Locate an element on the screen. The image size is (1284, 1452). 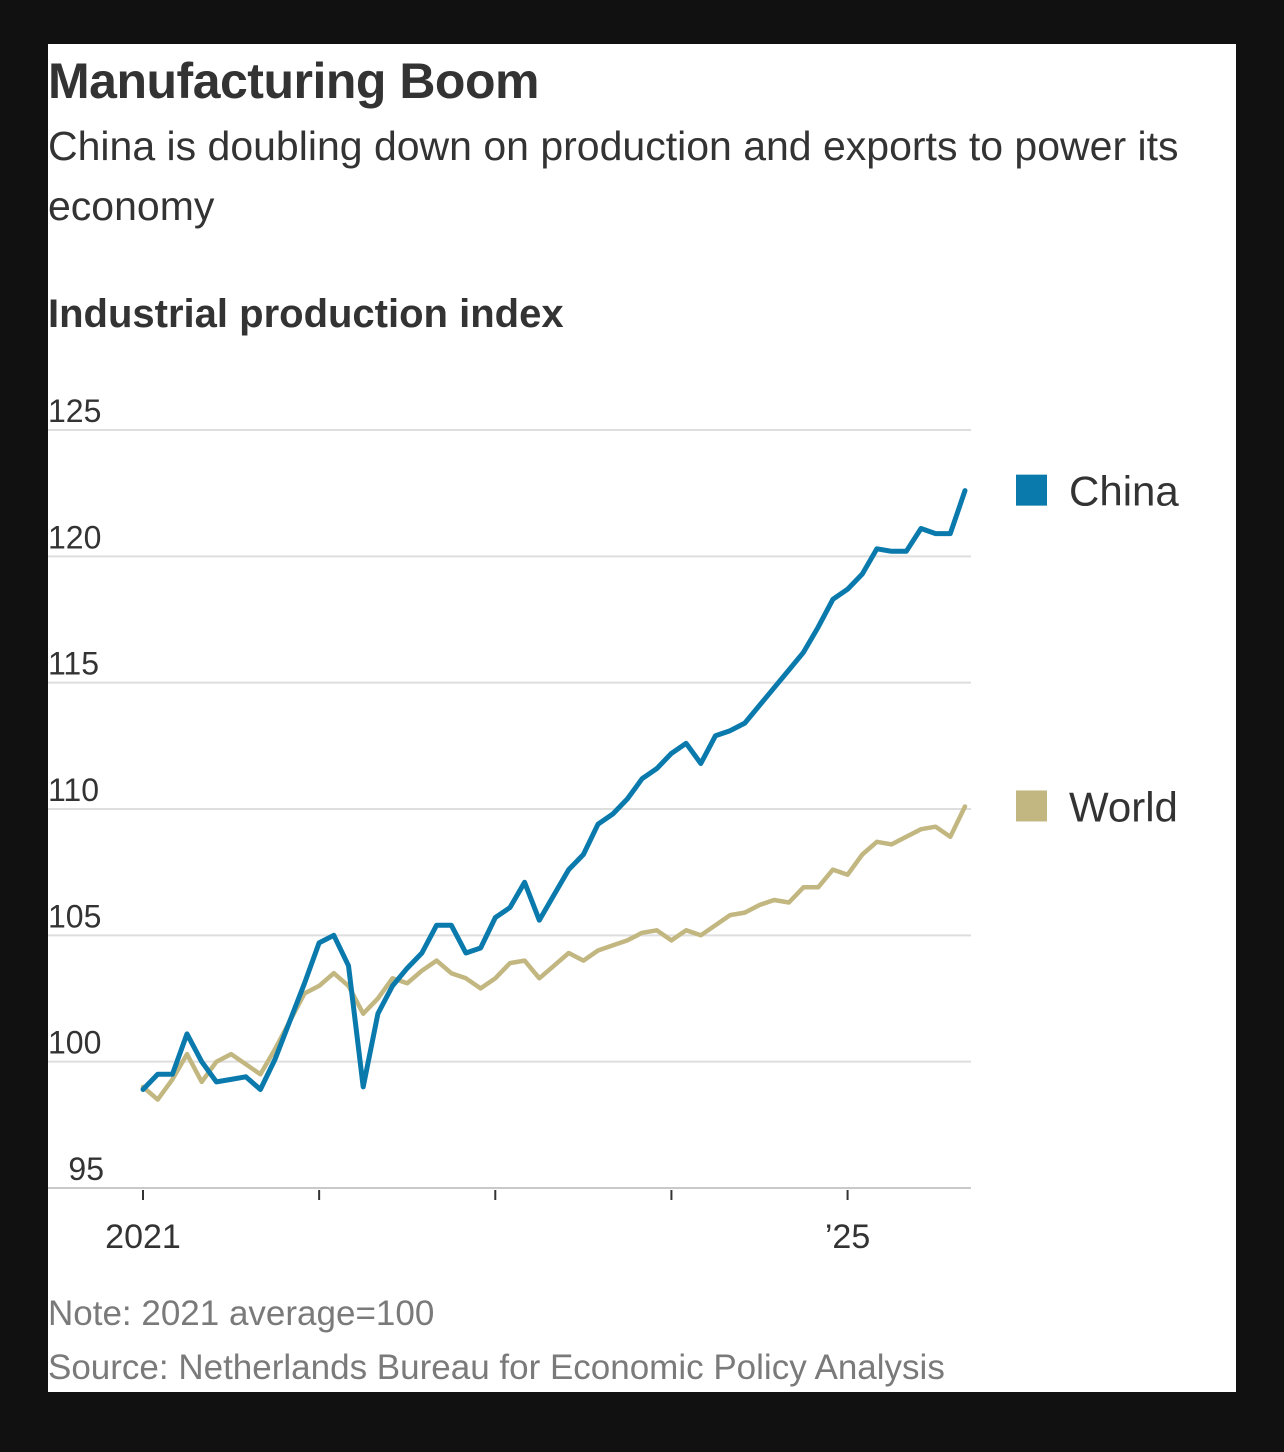
legend-swatch-world is located at coordinates (1031, 806).